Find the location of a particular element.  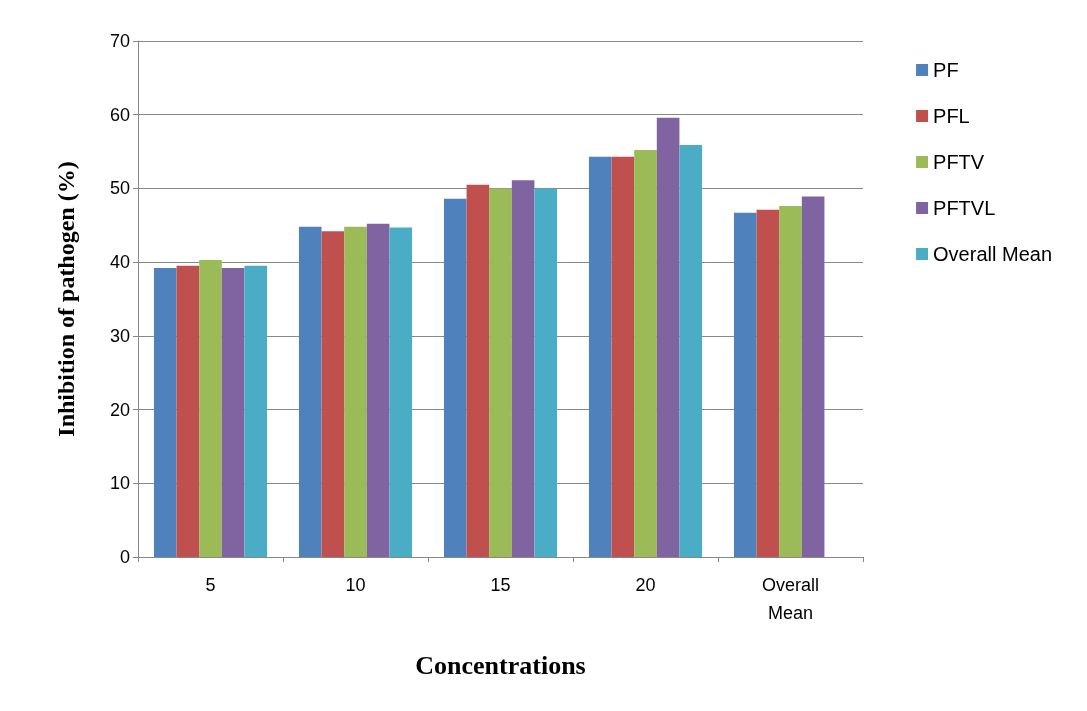

x-axis-title: Concentrations is located at coordinates (500, 665).